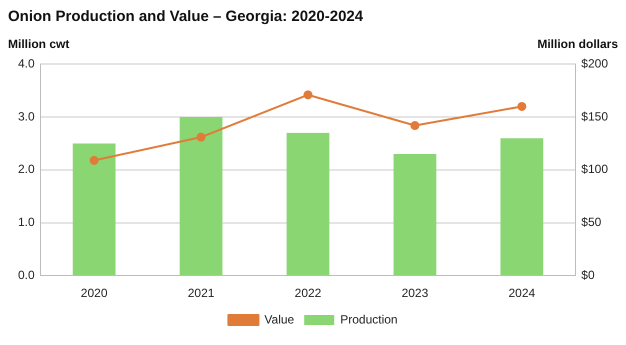 The width and height of the screenshot is (626, 345). I want to click on x-tick-label: 2021, so click(201, 293).